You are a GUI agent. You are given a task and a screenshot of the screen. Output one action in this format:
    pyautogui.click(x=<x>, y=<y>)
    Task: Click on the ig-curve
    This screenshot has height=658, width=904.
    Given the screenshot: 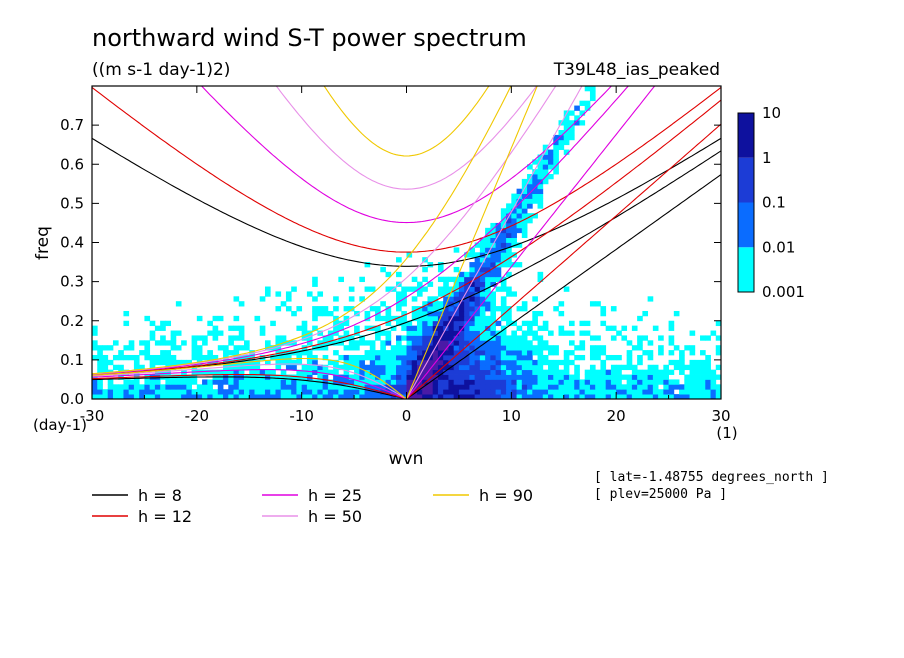 What is the action you would take?
    pyautogui.click(x=406, y=121)
    